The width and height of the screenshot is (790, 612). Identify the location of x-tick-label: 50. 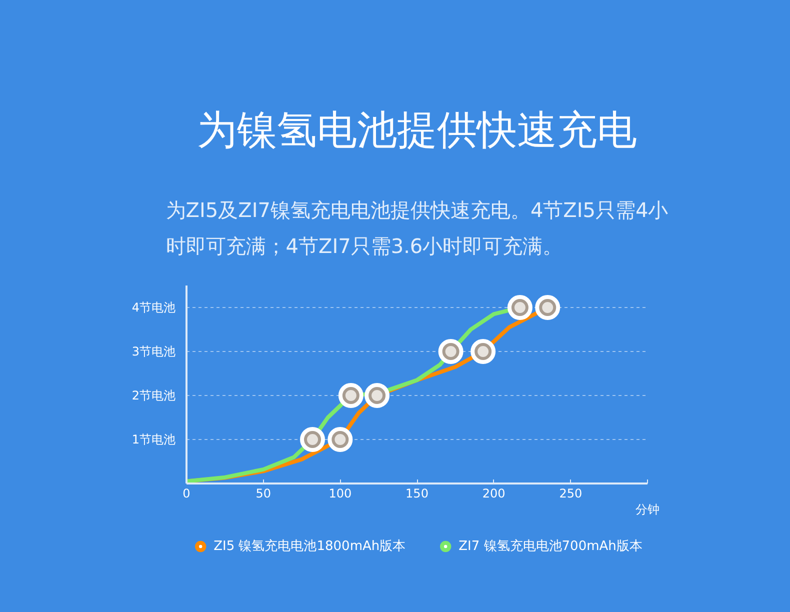
(263, 493).